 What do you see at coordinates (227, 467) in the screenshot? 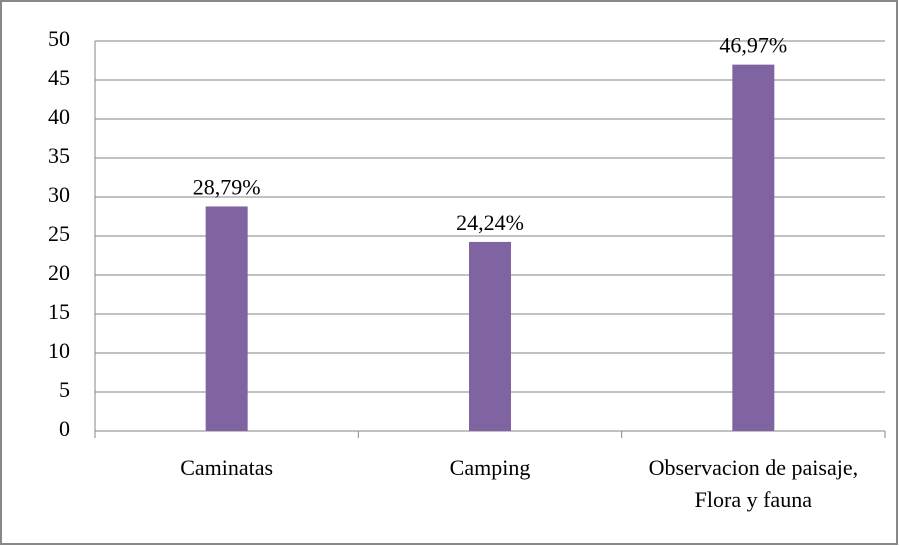
I see `x-tick-label: Caminatas` at bounding box center [227, 467].